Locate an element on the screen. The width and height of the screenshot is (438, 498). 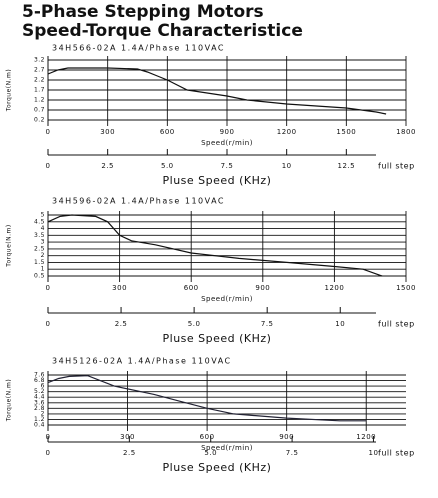
y-tick-label: 1.7 is located at coordinates (39, 90).